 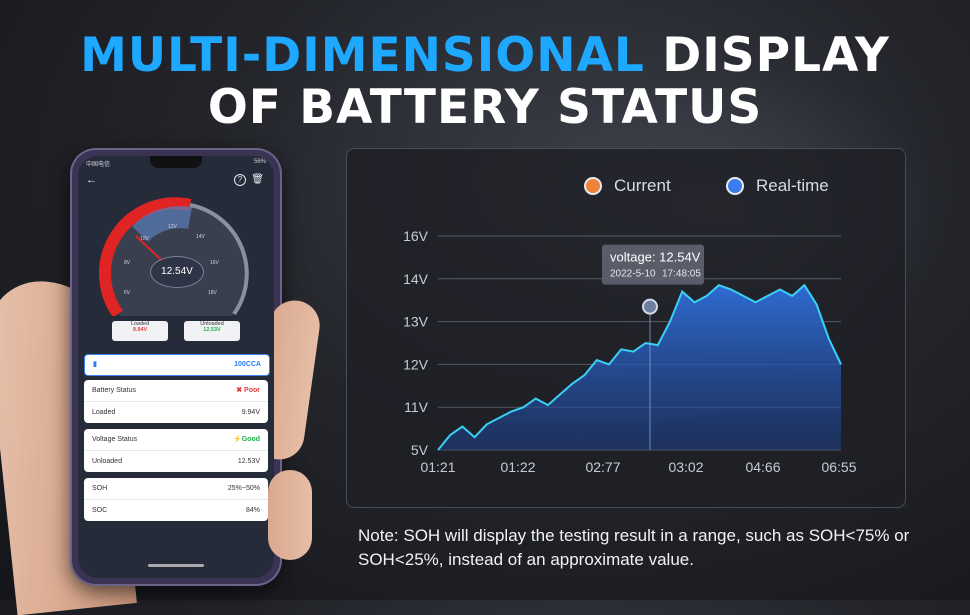 What do you see at coordinates (485, 107) in the screenshot?
I see `headline-line2: OF BATTERY STATUS` at bounding box center [485, 107].